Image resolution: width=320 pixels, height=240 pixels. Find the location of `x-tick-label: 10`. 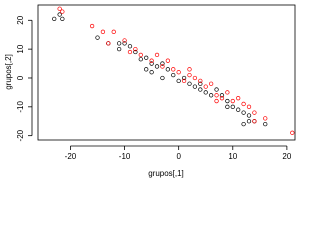

x-tick-label: 10 is located at coordinates (232, 156).